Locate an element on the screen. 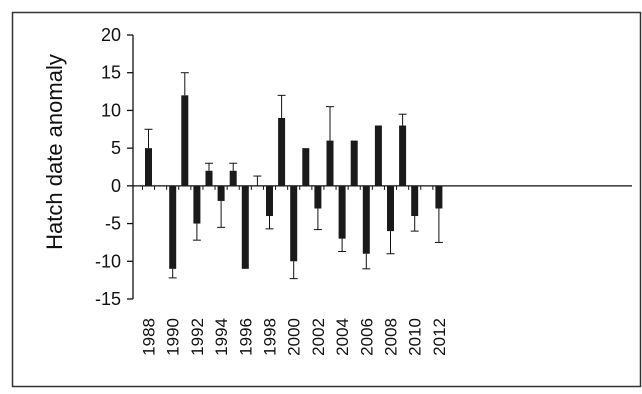  x-tick-label: 1994 is located at coordinates (221, 337).